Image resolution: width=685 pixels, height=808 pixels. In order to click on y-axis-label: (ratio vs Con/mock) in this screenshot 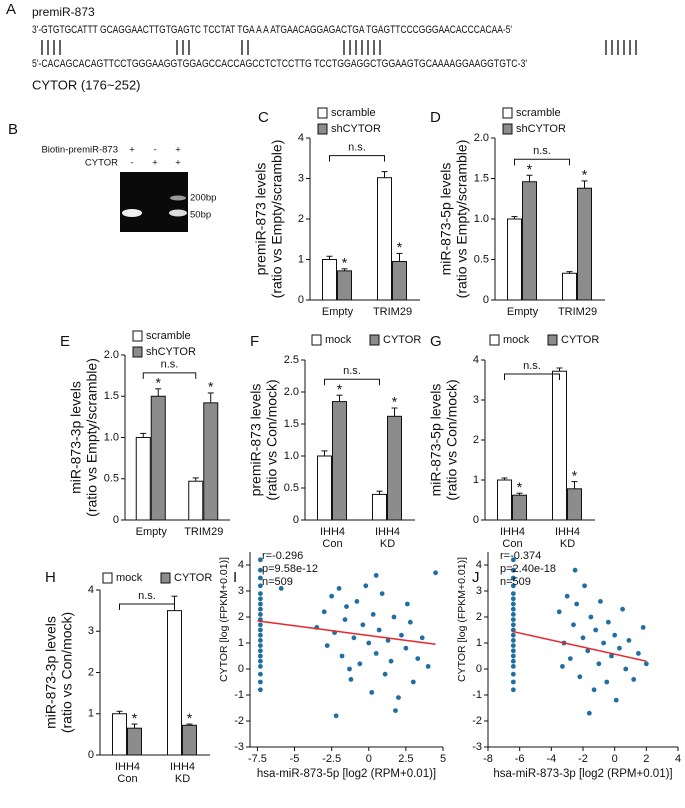, I will do `click(452, 439)`.